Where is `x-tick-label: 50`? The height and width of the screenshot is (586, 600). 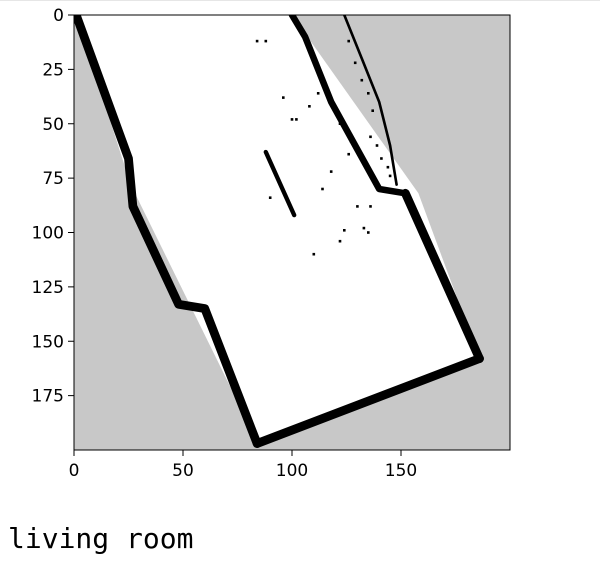
x-tick-label: 50 is located at coordinates (183, 471).